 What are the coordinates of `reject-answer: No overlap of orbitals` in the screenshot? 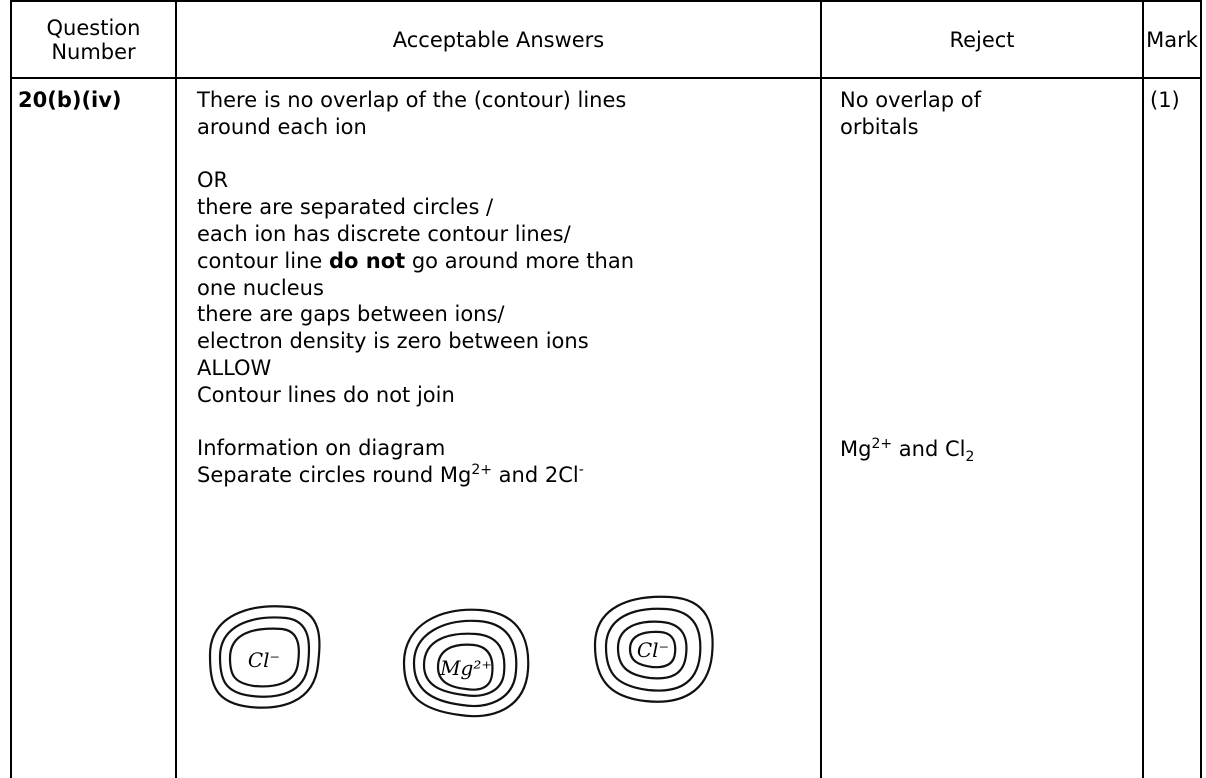 It's located at (910, 114).